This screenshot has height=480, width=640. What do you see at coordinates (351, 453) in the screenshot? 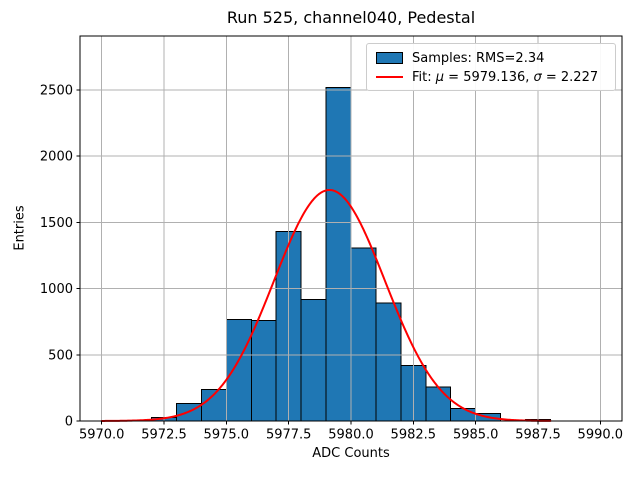
I see `x-axis-label: ADC Counts` at bounding box center [351, 453].